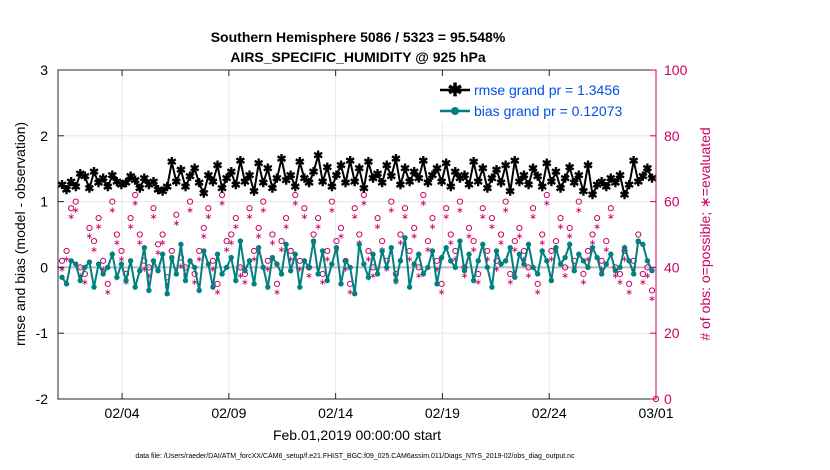 The height and width of the screenshot is (470, 830). Describe the element at coordinates (44, 267) in the screenshot. I see `y-tick-label: 0` at that location.